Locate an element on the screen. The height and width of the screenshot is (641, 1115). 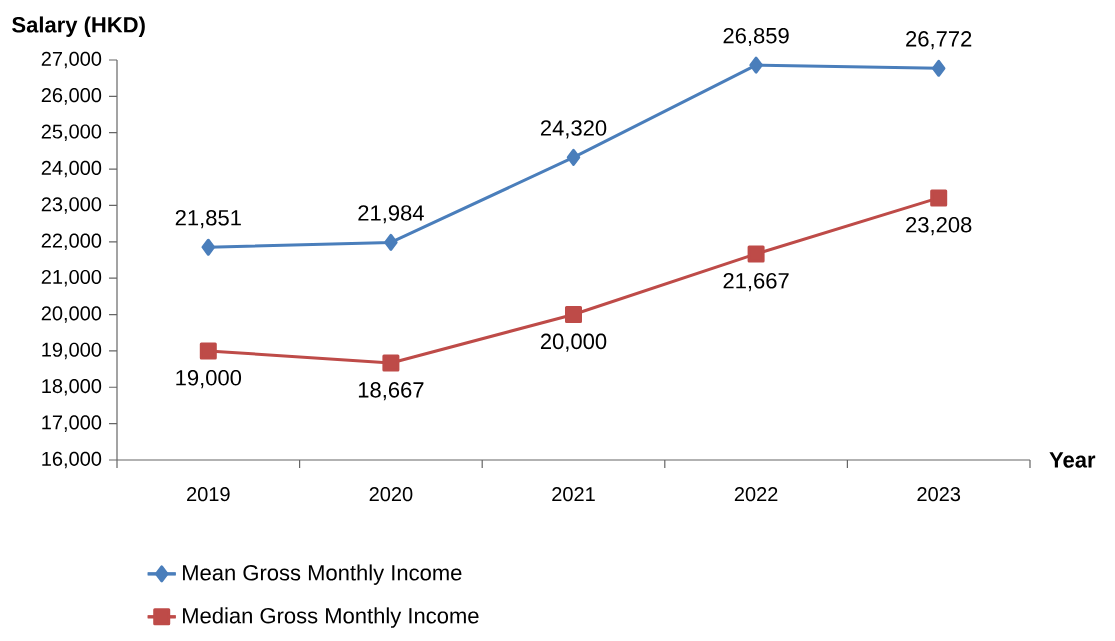
y-tick-label: 17,000 is located at coordinates (72, 423).